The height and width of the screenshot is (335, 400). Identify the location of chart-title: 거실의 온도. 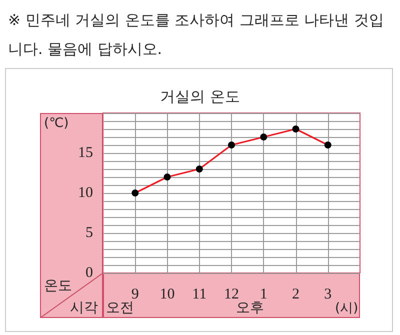
(200, 97).